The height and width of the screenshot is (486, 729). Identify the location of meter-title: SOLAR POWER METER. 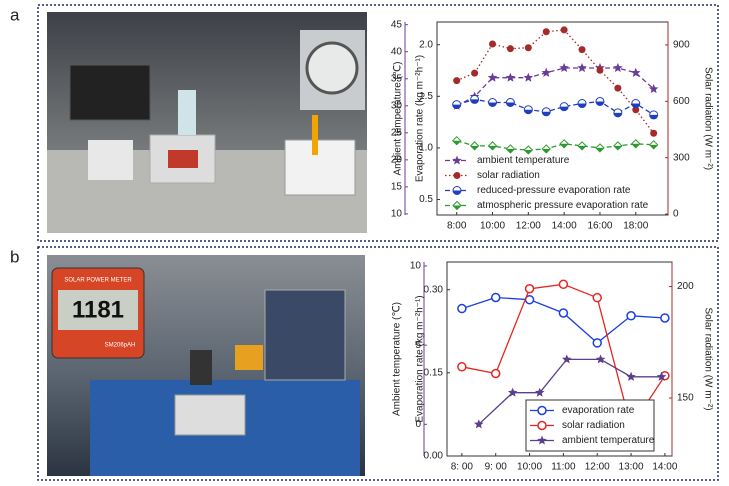
(98, 281).